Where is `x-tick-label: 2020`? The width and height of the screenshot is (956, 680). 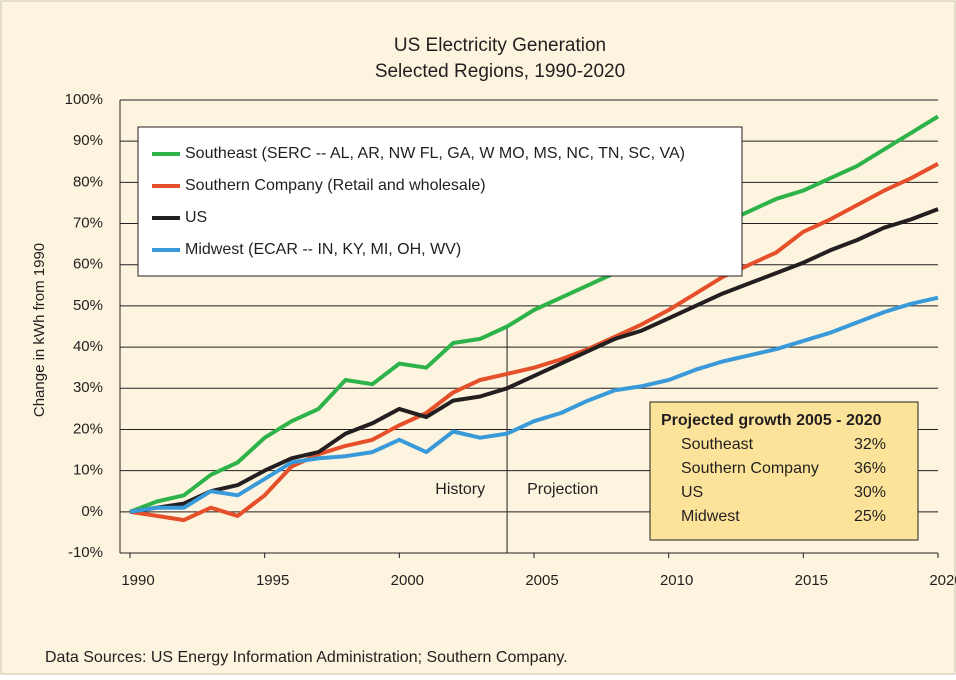 x-tick-label: 2020 is located at coordinates (942, 580).